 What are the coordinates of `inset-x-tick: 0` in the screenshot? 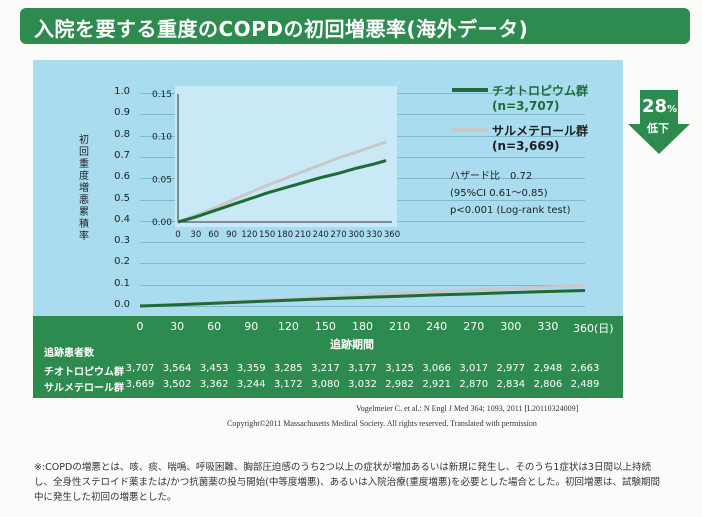 It's located at (177, 235).